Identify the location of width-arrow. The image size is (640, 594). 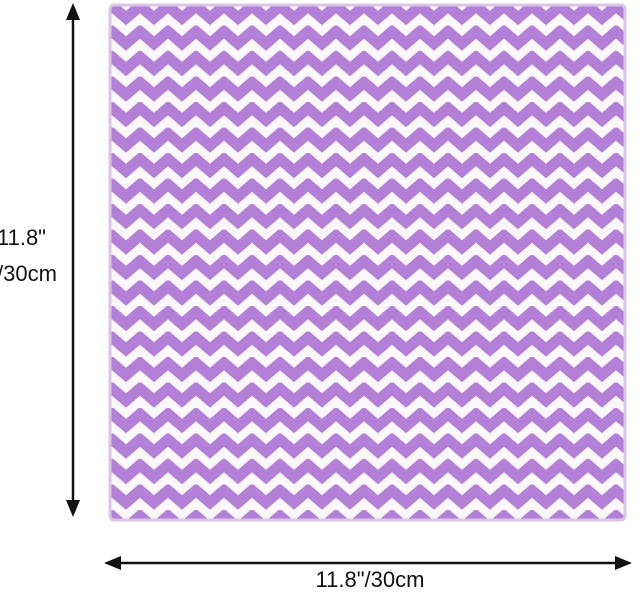
(368, 563).